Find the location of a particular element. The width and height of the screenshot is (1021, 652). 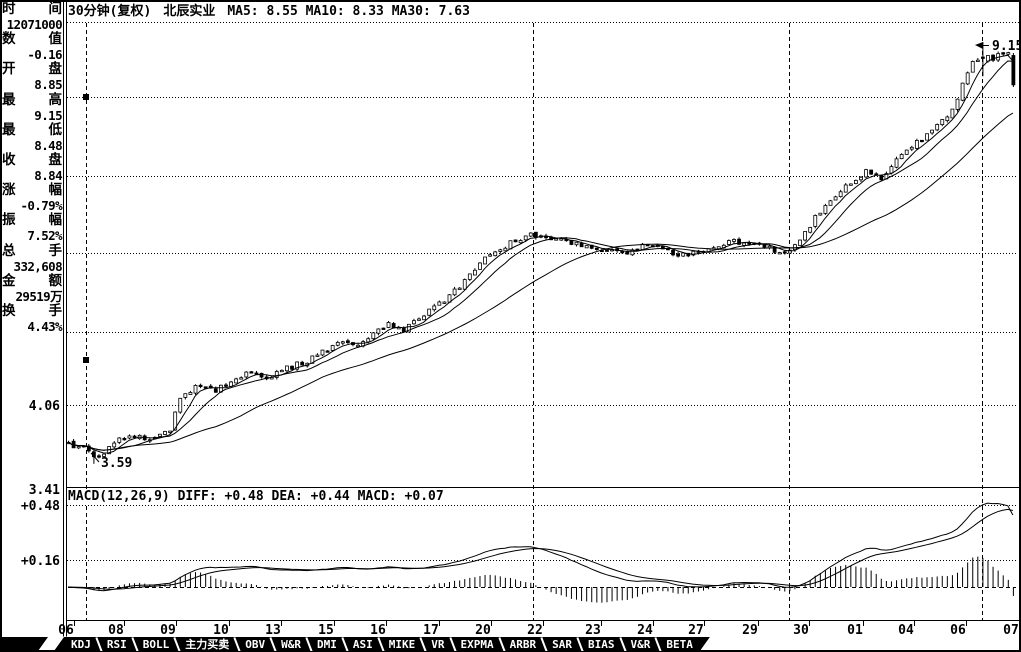

macd-histogram is located at coordinates (543, 579).